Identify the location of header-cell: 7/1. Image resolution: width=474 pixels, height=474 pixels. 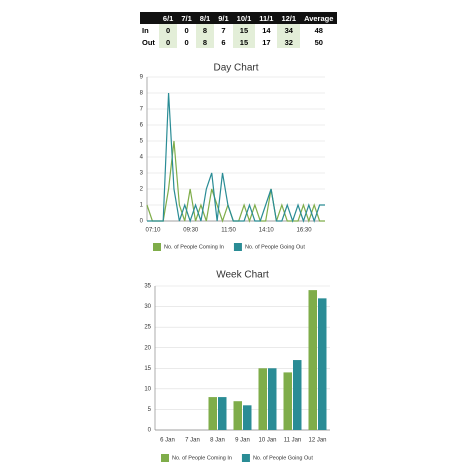
(186, 18).